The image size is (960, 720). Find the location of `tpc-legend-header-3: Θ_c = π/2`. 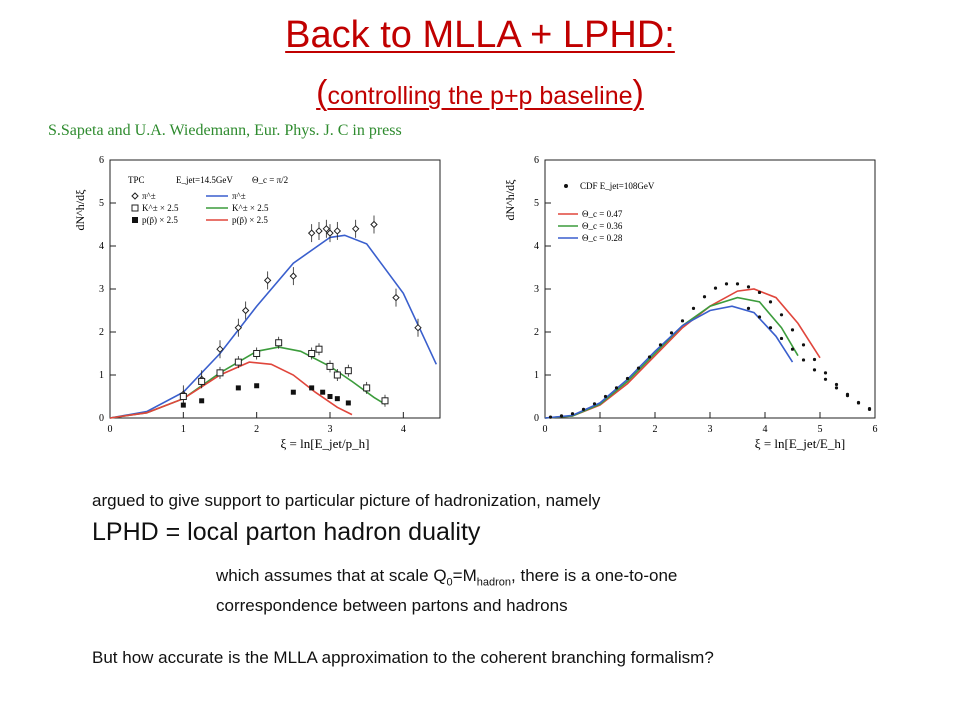

tpc-legend-header-3: Θ_c = π/2 is located at coordinates (270, 180).